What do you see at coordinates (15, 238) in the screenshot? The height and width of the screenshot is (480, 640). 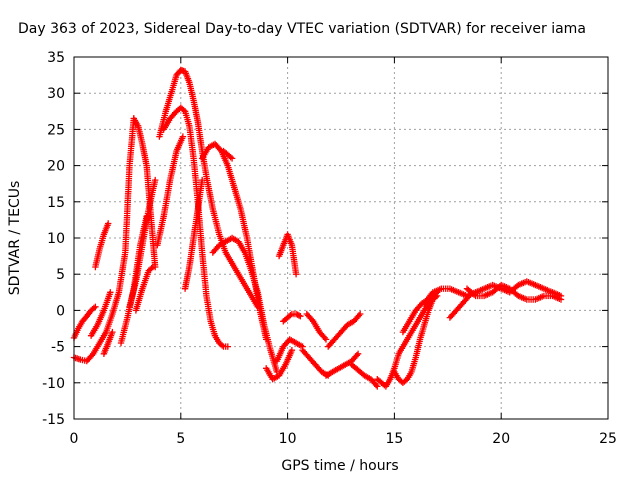 I see `y-axis-label: SDTVAR / TECUs` at bounding box center [15, 238].